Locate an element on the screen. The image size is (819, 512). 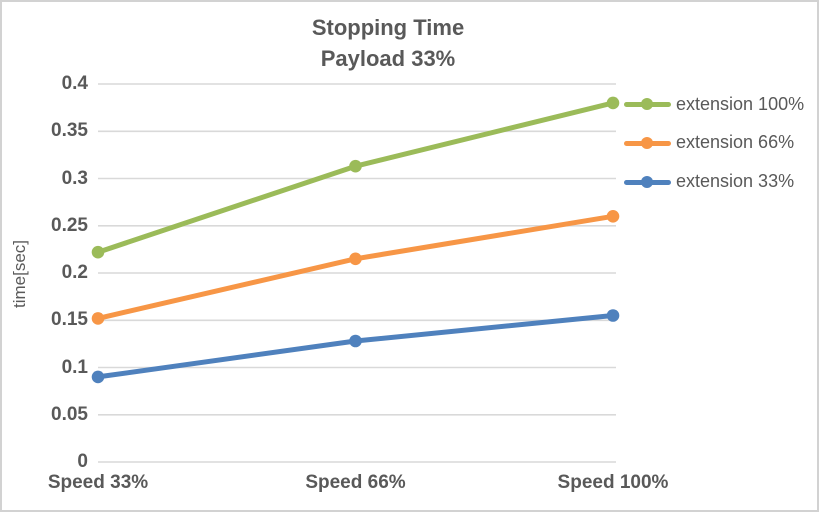
y-tick-label: 0.4 is located at coordinates (74, 83).